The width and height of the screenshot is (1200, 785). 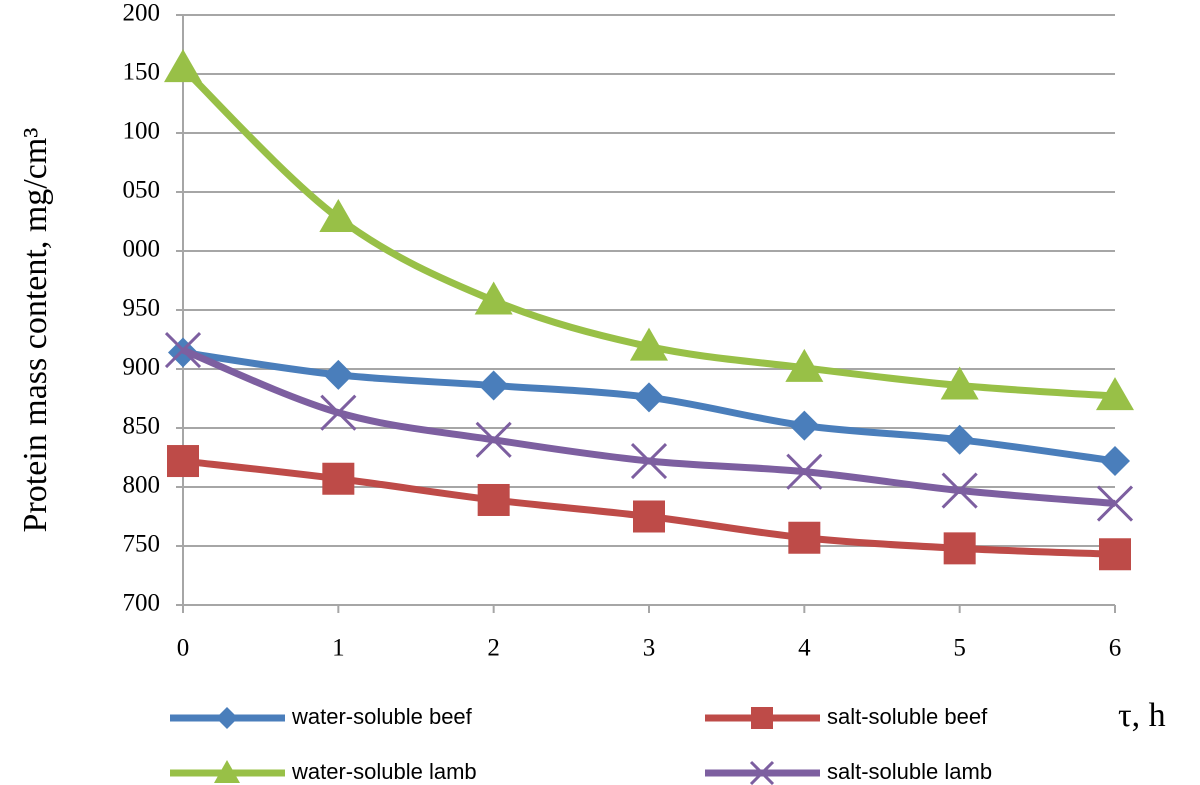 I want to click on legend-entry: water-soluble lamb, so click(x=323, y=771).